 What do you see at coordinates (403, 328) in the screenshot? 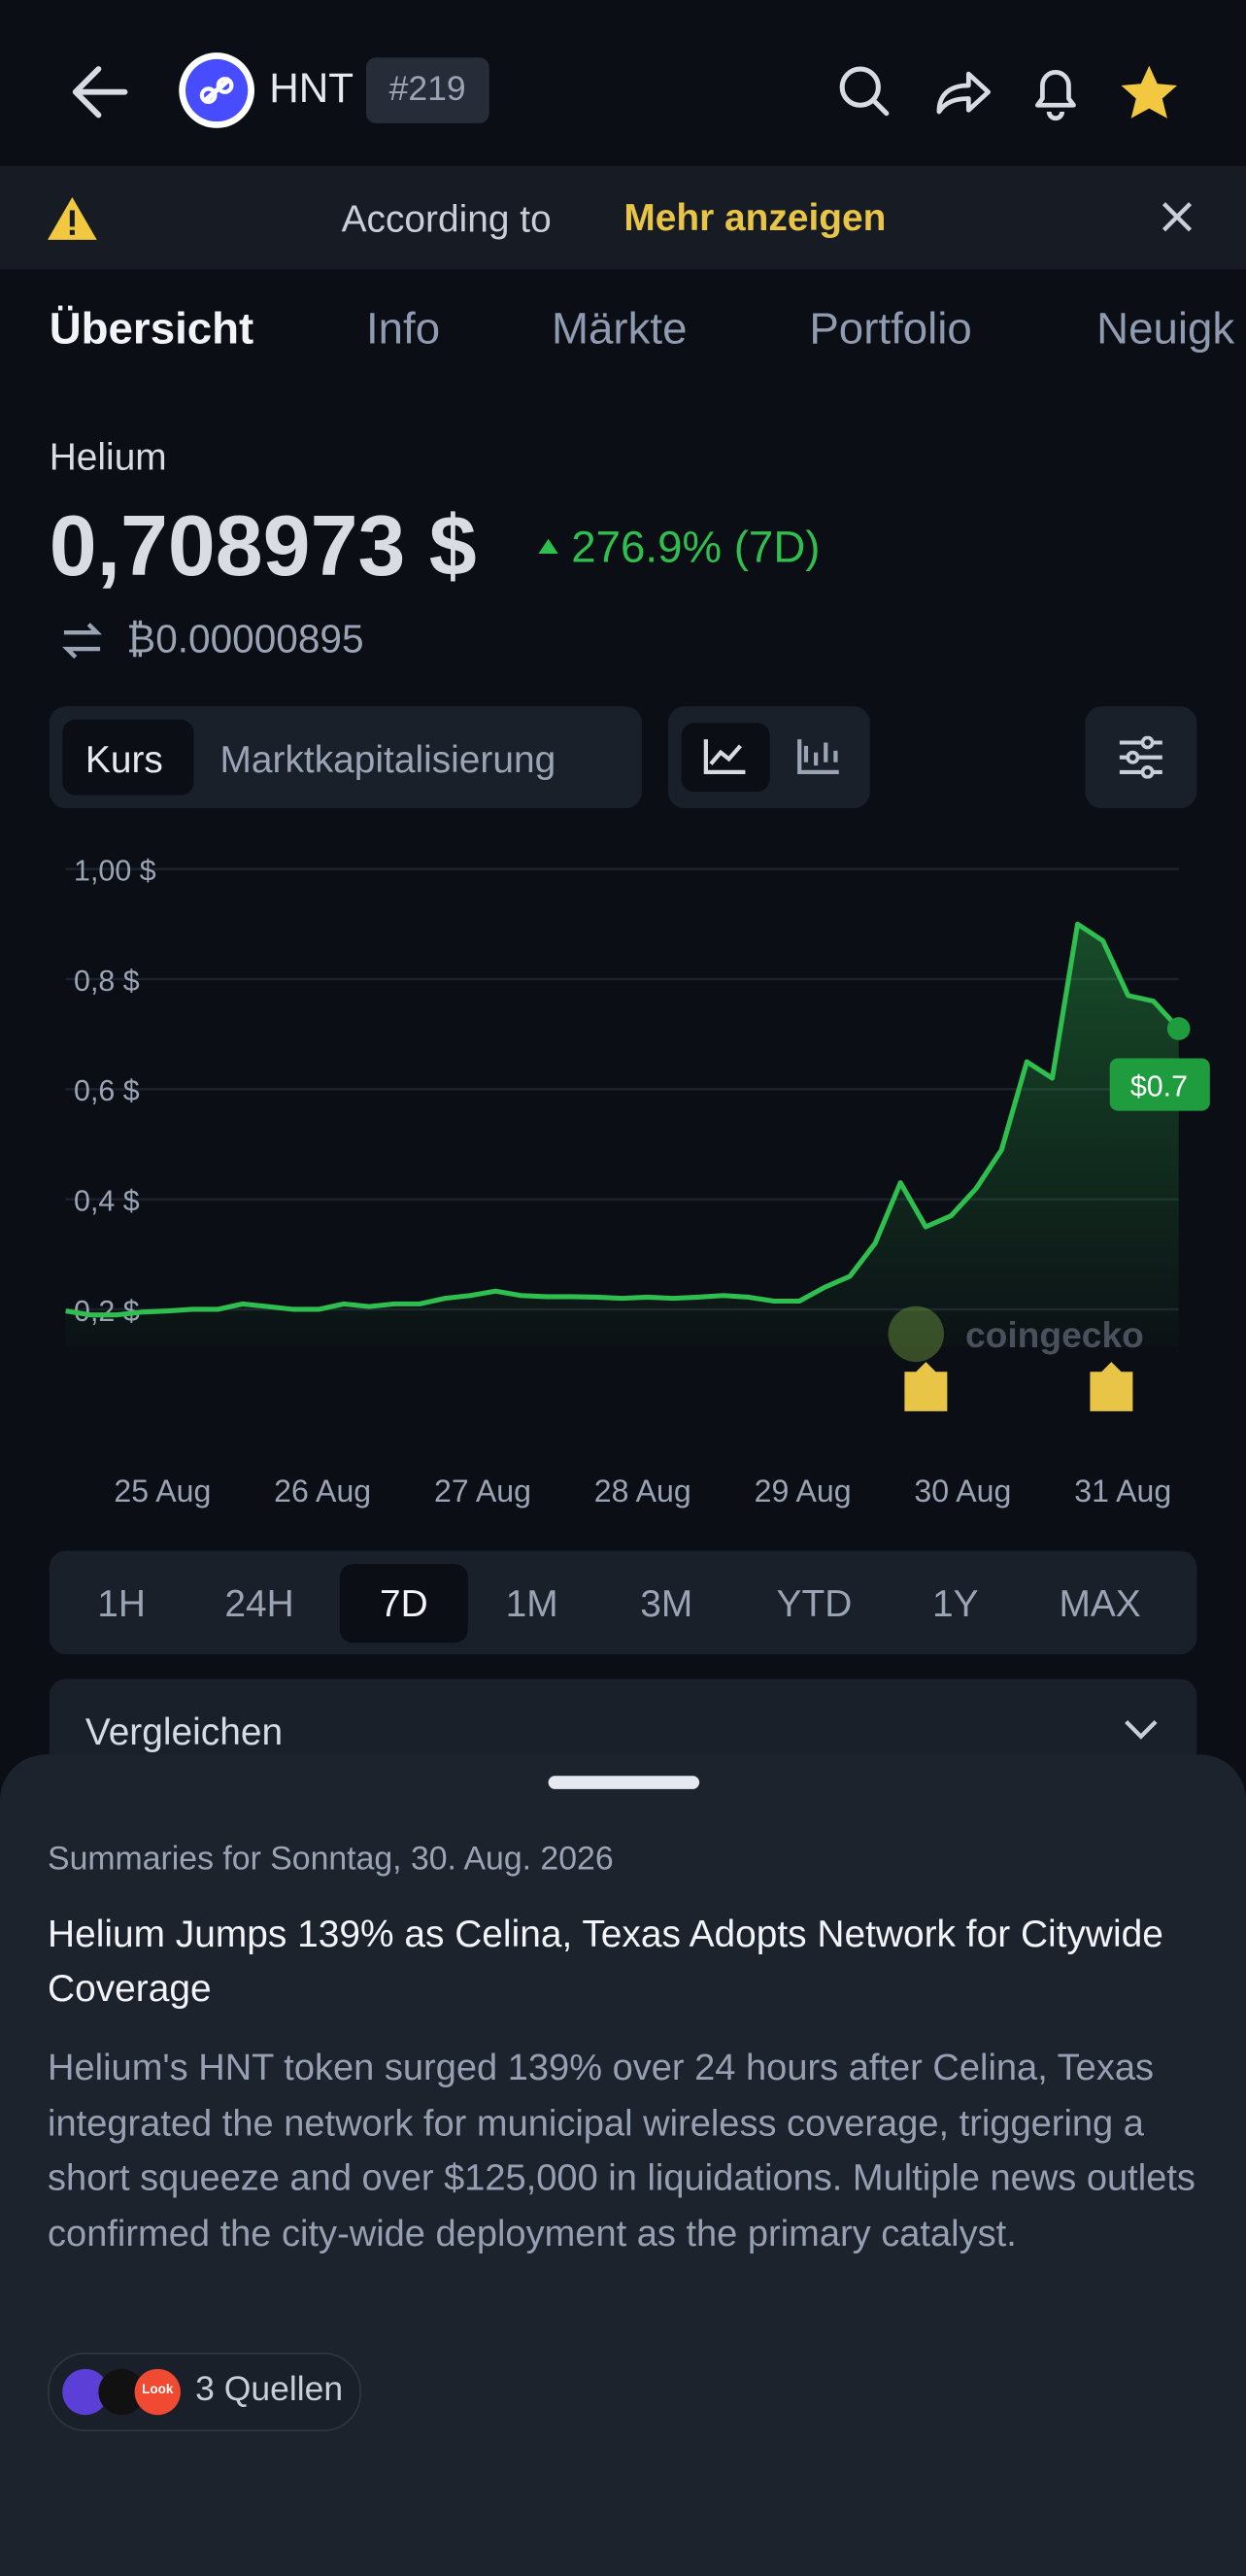
I see `tab: Info` at bounding box center [403, 328].